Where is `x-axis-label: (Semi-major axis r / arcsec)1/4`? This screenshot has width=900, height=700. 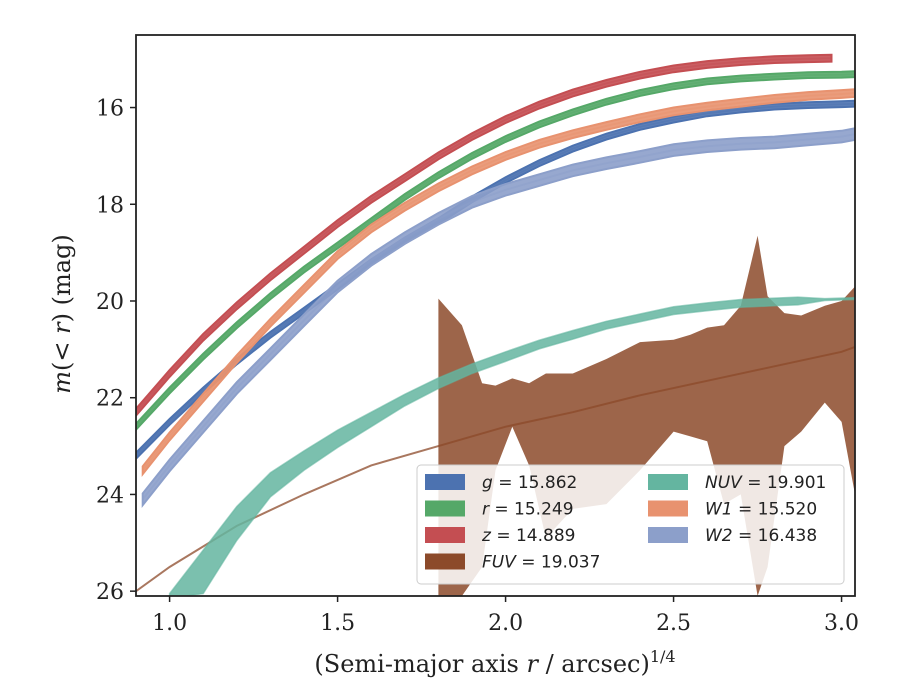
x-axis-label: (Semi-major axis r / arcsec)1/4 is located at coordinates (494, 662).